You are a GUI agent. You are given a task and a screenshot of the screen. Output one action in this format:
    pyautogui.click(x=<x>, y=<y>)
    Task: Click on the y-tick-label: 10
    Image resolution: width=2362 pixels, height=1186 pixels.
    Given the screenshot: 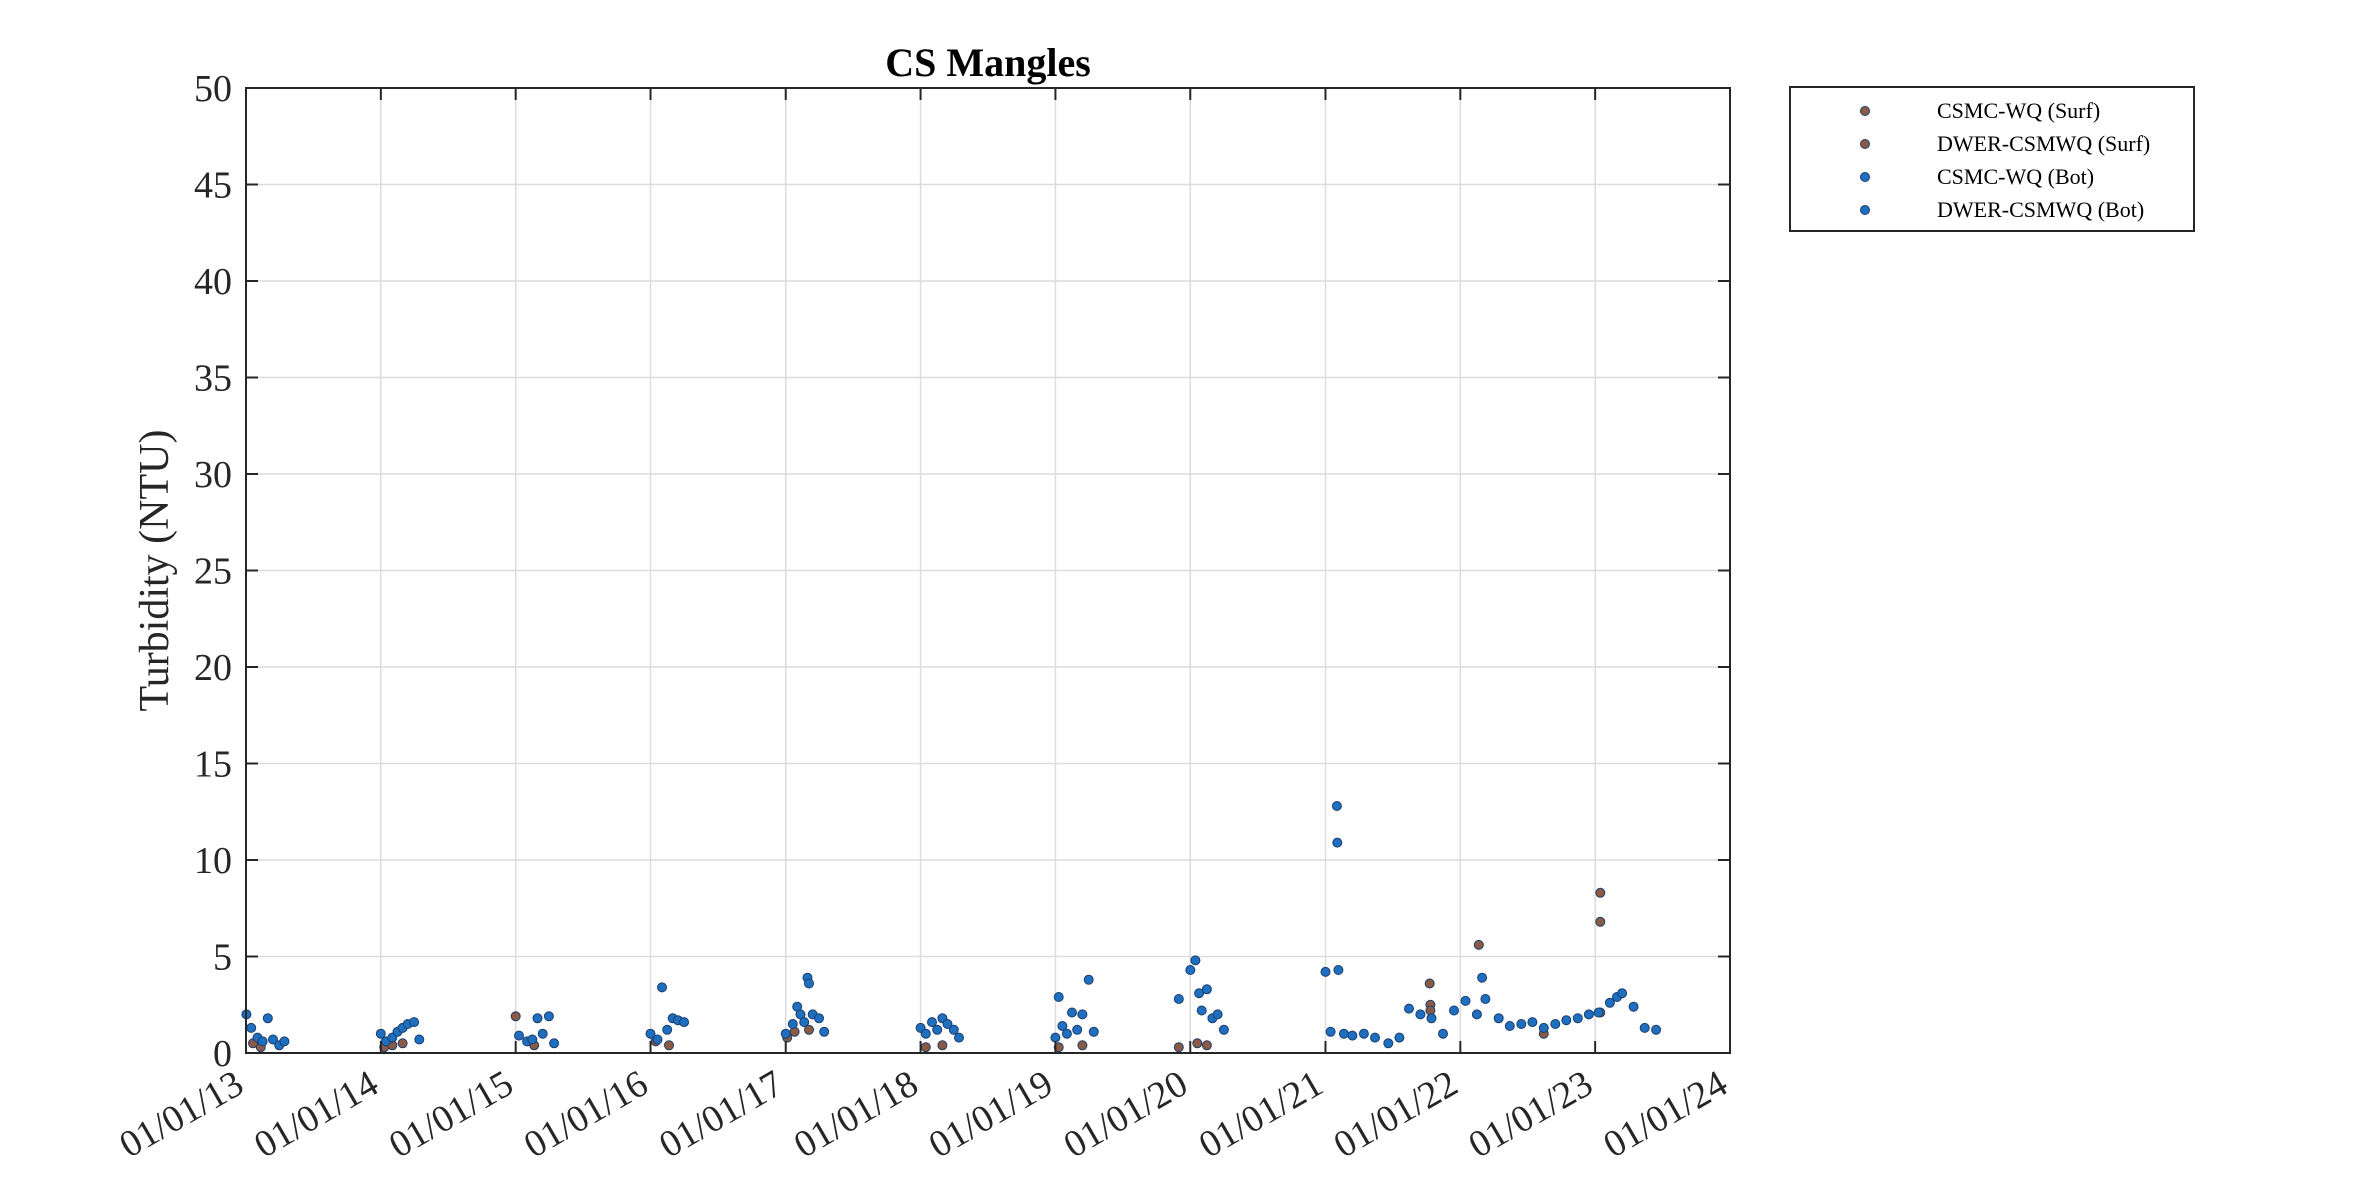 What is the action you would take?
    pyautogui.click(x=213, y=861)
    